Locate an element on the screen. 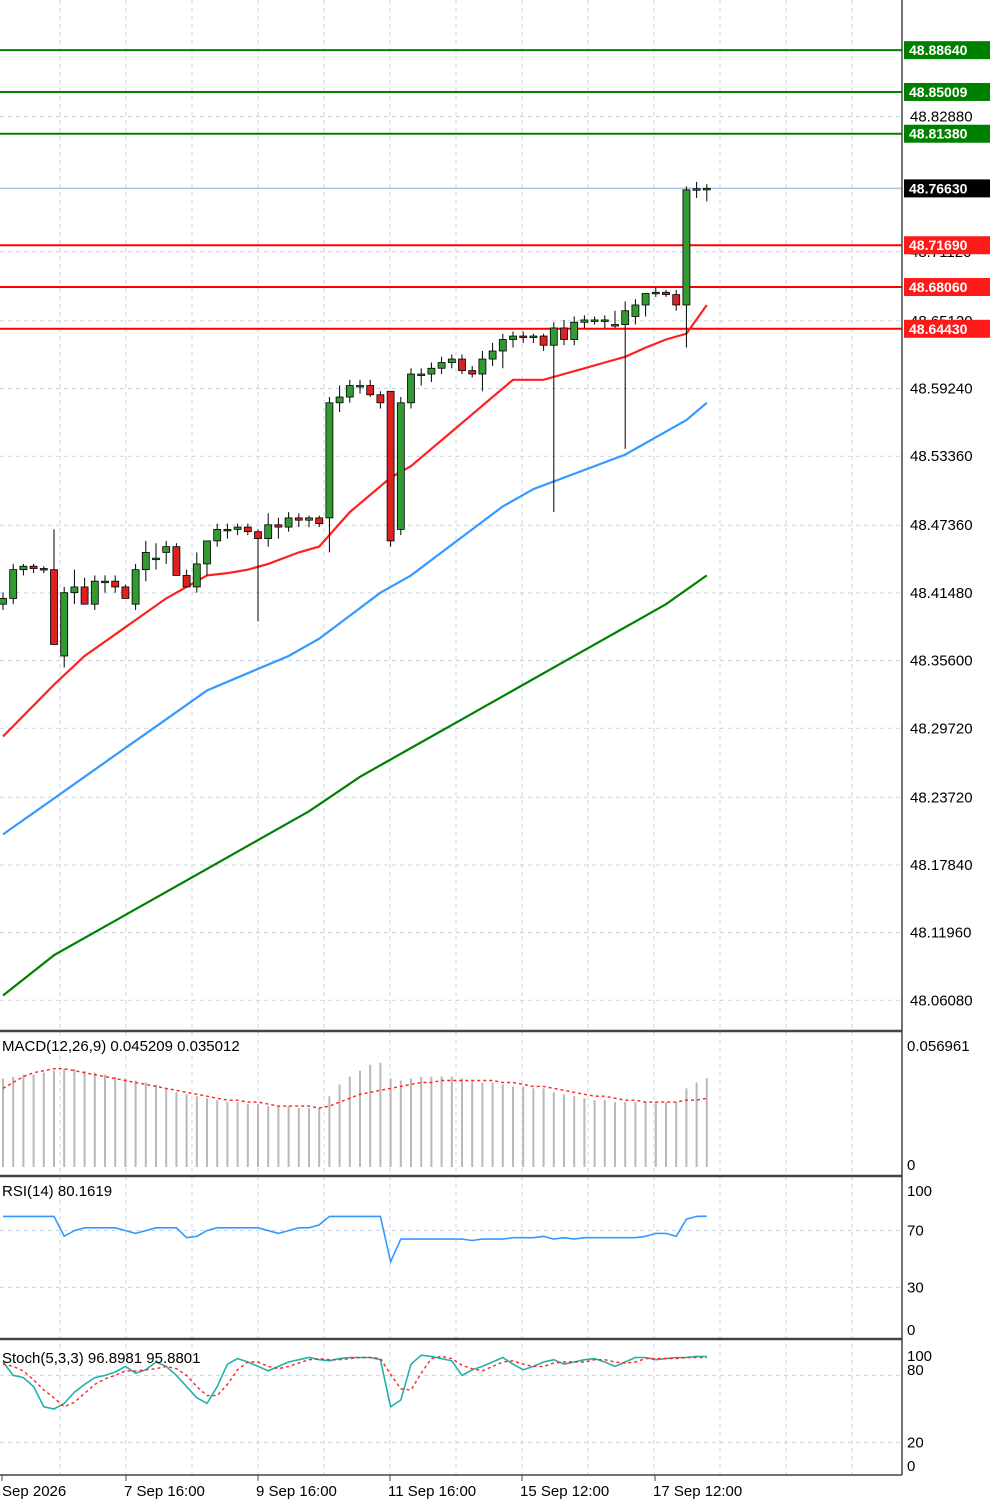  rsi-line is located at coordinates (355, 1240).